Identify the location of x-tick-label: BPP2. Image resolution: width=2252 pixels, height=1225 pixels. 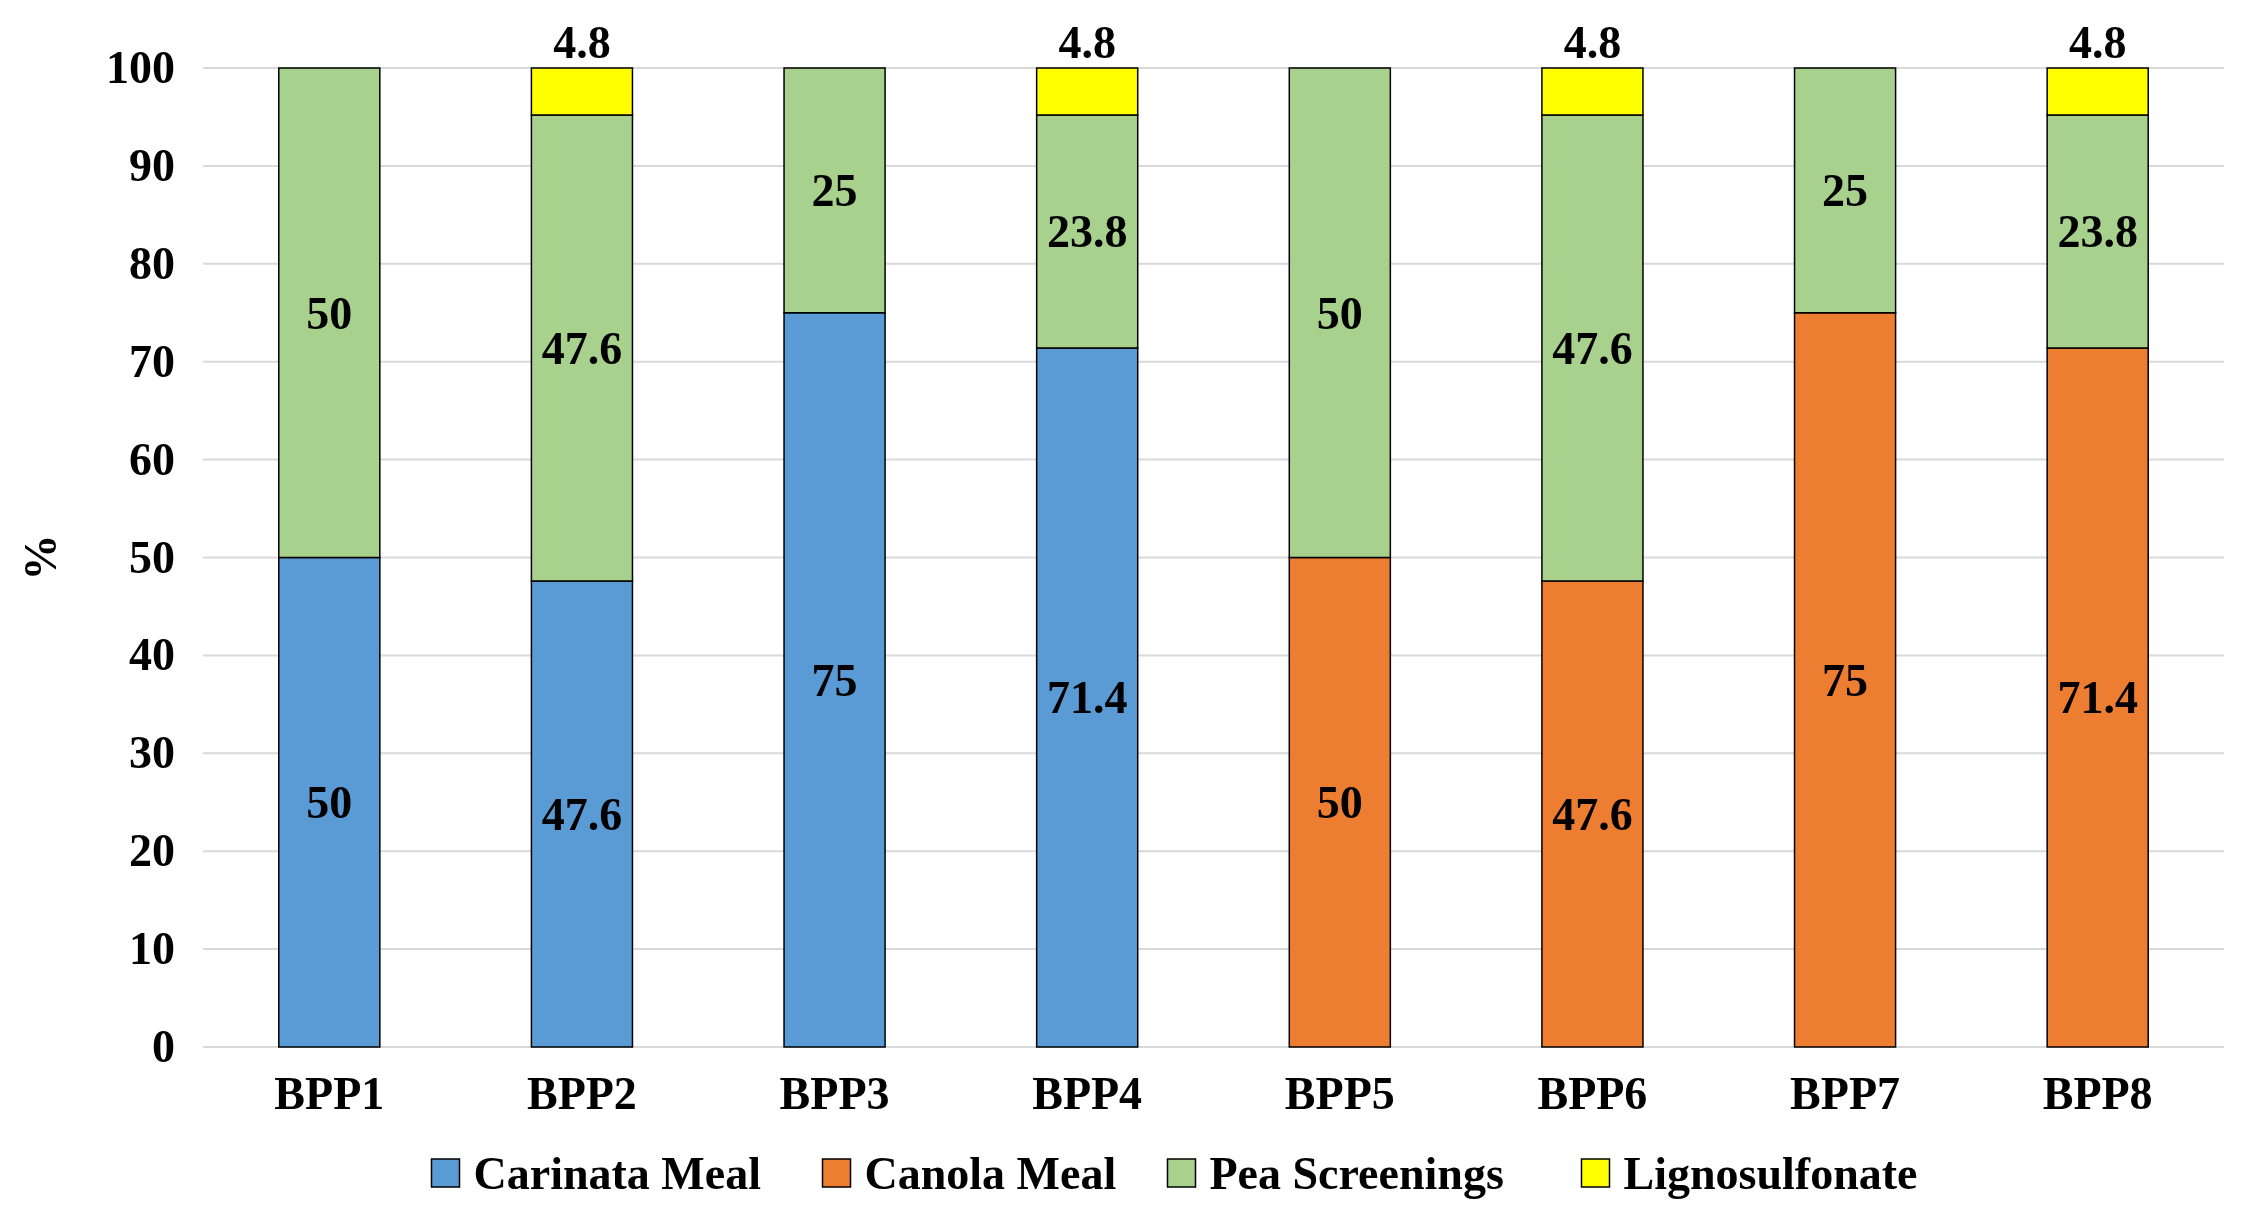
(581, 1093).